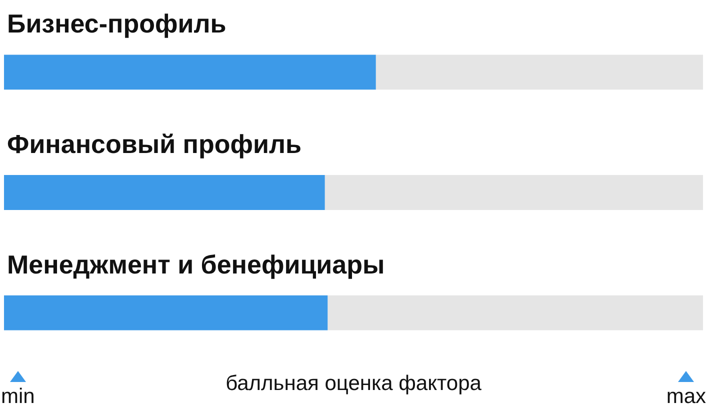 This screenshot has width=707, height=415. I want to click on text: max, so click(686, 396).